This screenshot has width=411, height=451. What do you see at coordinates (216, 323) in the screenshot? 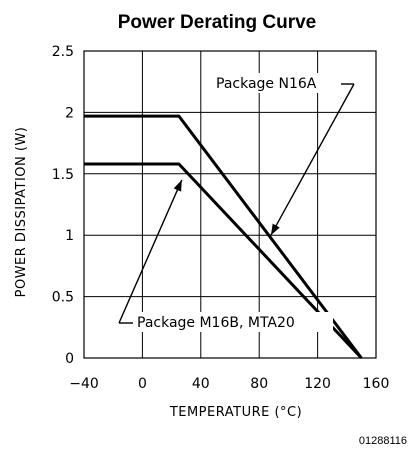
I see `annotation-package-m16b-mta20: Package M16B, MTA20` at bounding box center [216, 323].